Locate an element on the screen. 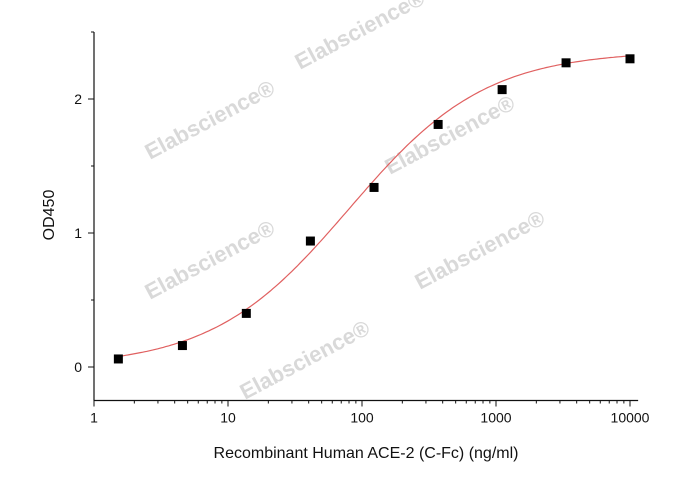 The height and width of the screenshot is (490, 688). x-tick-label: 10000 is located at coordinates (630, 418).